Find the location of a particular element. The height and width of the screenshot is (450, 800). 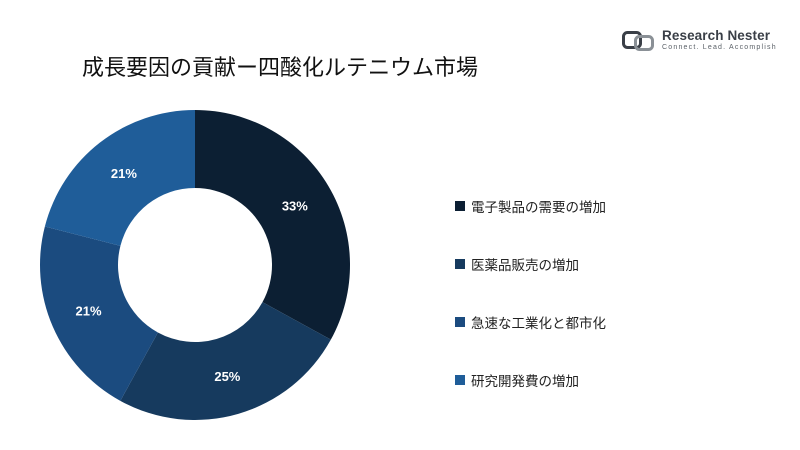

research-nester-logo-icon is located at coordinates (638, 41).